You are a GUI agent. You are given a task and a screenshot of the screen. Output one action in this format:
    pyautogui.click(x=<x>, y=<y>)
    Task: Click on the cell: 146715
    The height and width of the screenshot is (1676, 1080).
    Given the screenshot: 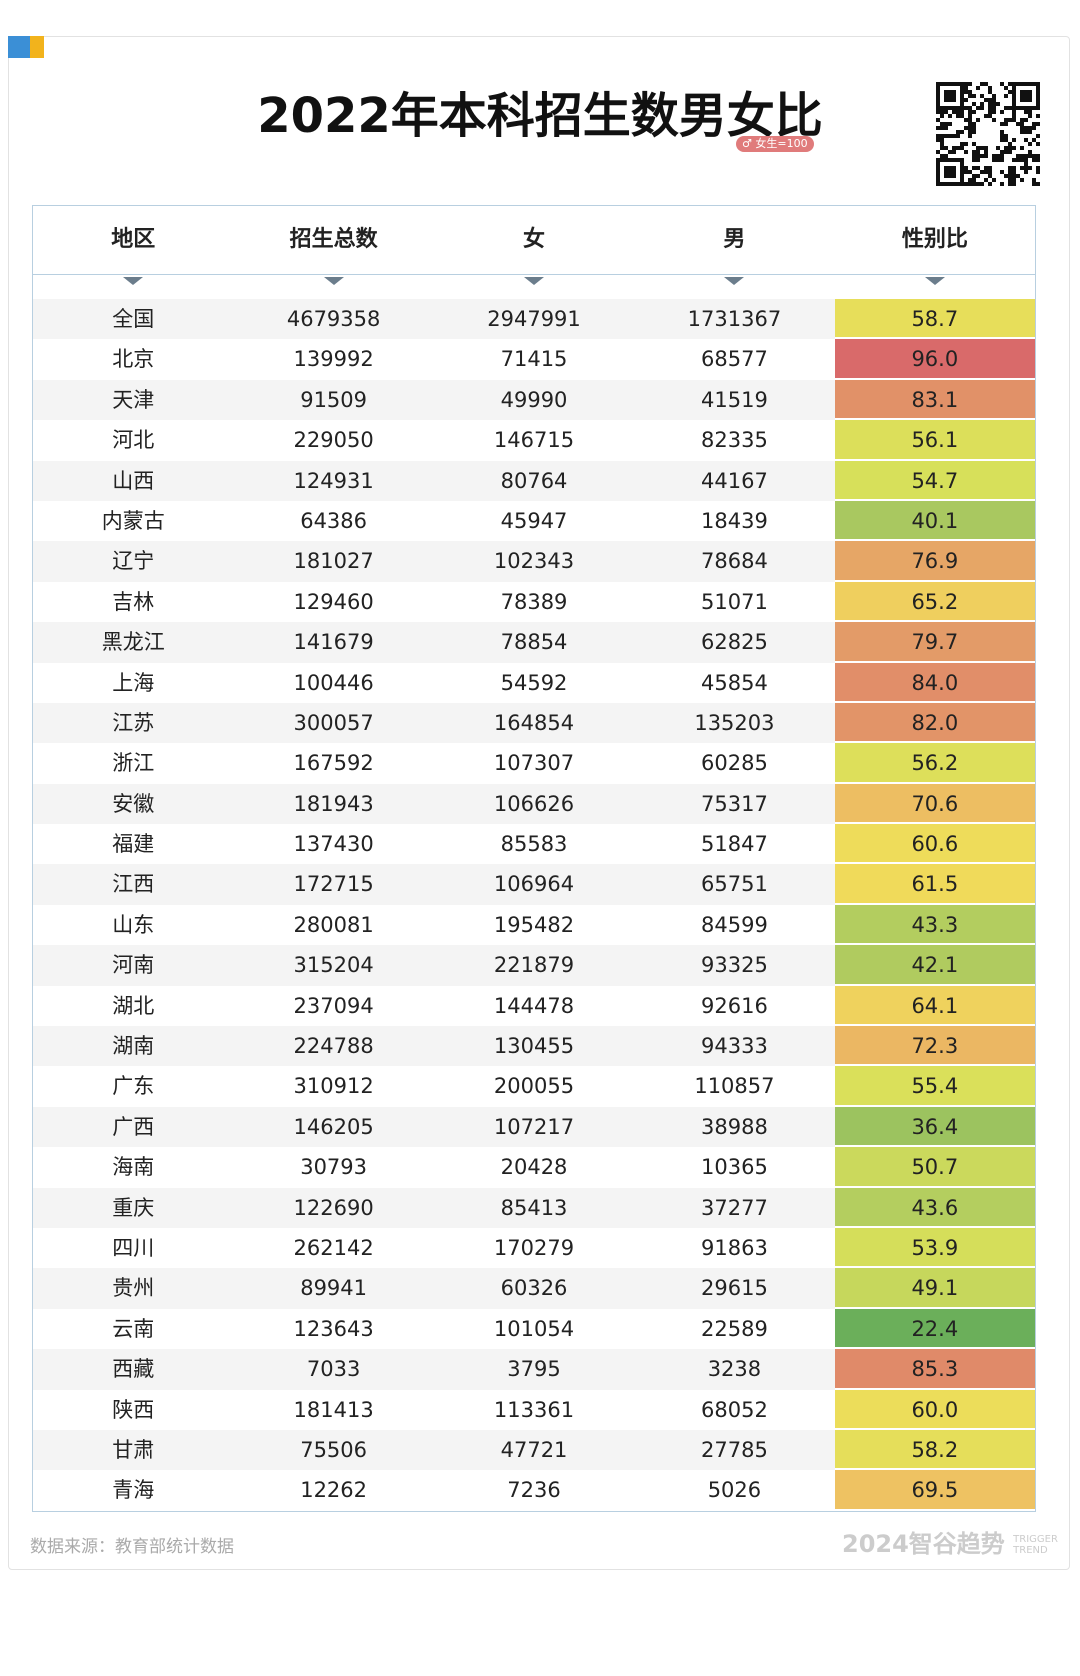 What is the action you would take?
    pyautogui.click(x=534, y=440)
    